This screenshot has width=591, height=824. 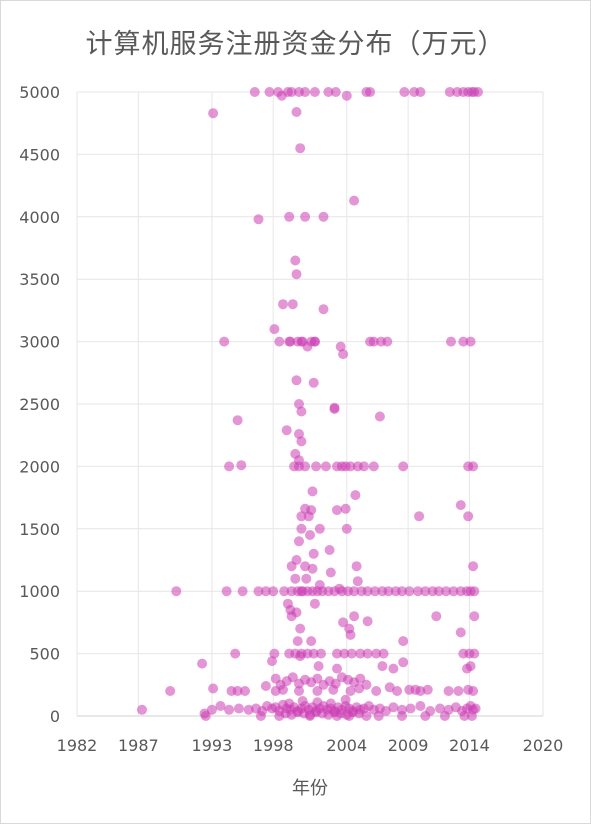 I want to click on y-tick-label: 1500, so click(x=39, y=529).